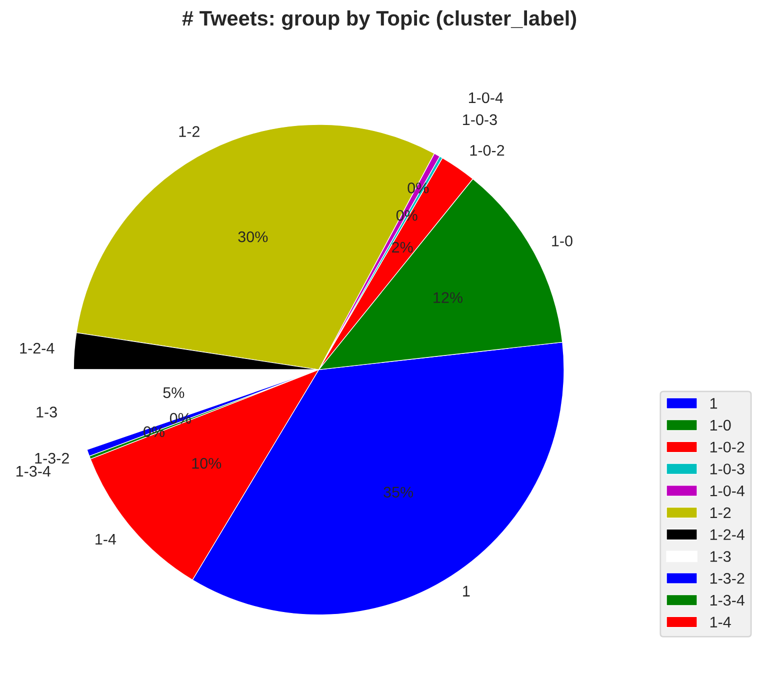 This screenshot has width=759, height=691. Describe the element at coordinates (727, 447) in the screenshot. I see `legend-label: 1-0-2` at that location.